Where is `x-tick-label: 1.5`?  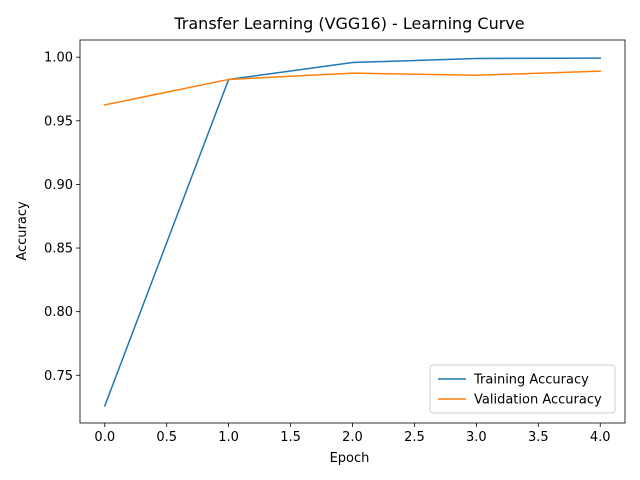 x-tick-label: 1.5 is located at coordinates (290, 437).